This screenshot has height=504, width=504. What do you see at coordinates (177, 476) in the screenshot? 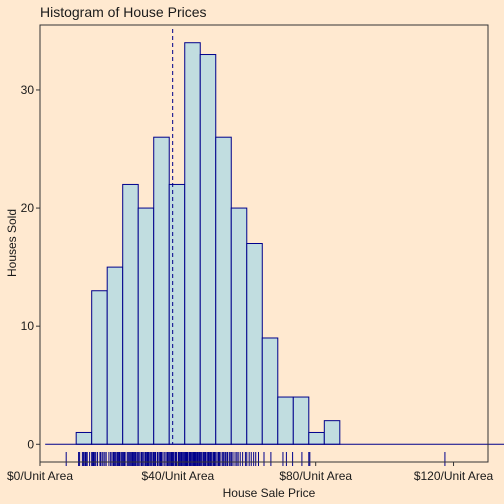
I see `x-tick-label: $40/Unit Area` at bounding box center [177, 476].